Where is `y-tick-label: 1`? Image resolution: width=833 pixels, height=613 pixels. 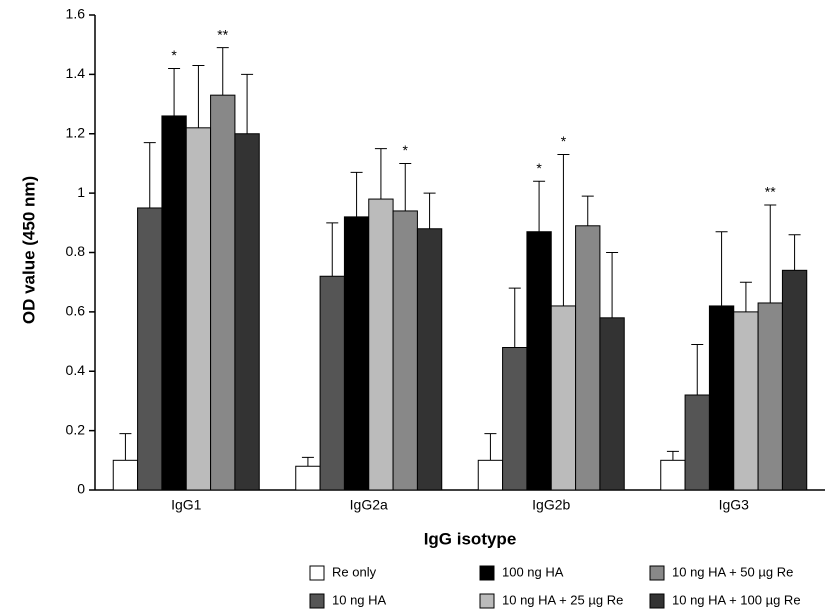 y-tick-label: 1 is located at coordinates (81, 192).